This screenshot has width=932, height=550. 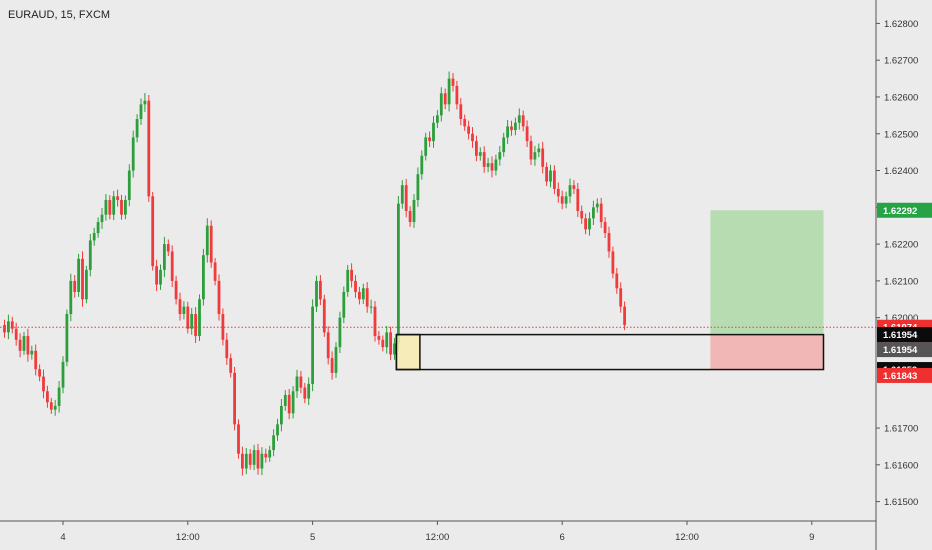 I want to click on price-badge-label: 1.61954, so click(x=900, y=350).